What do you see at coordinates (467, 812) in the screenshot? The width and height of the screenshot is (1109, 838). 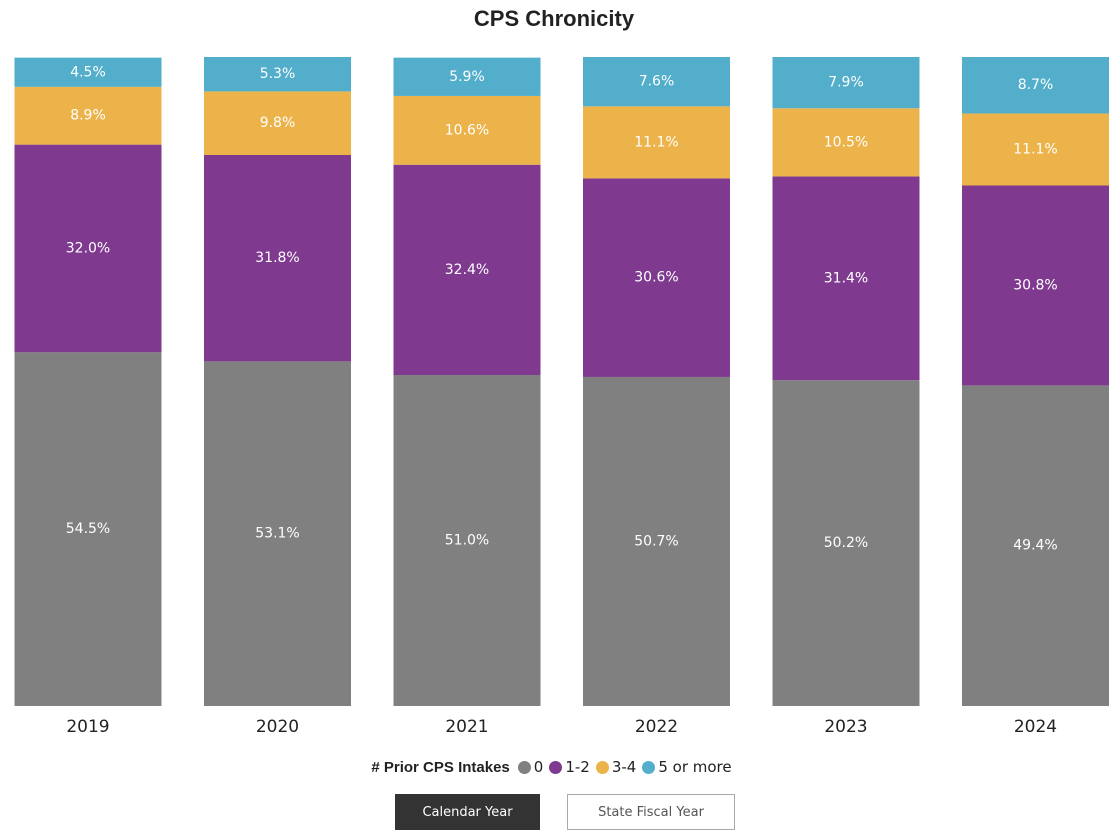 I see `calendar-year-button: Calendar Year` at bounding box center [467, 812].